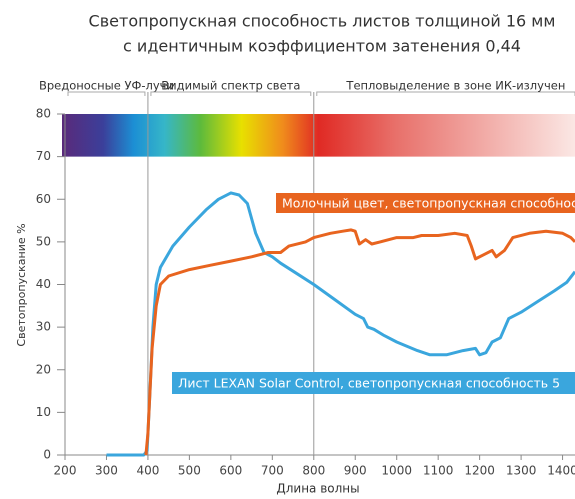 The image size is (575, 499). I want to click on x-tick-label: 1100, so click(438, 471).